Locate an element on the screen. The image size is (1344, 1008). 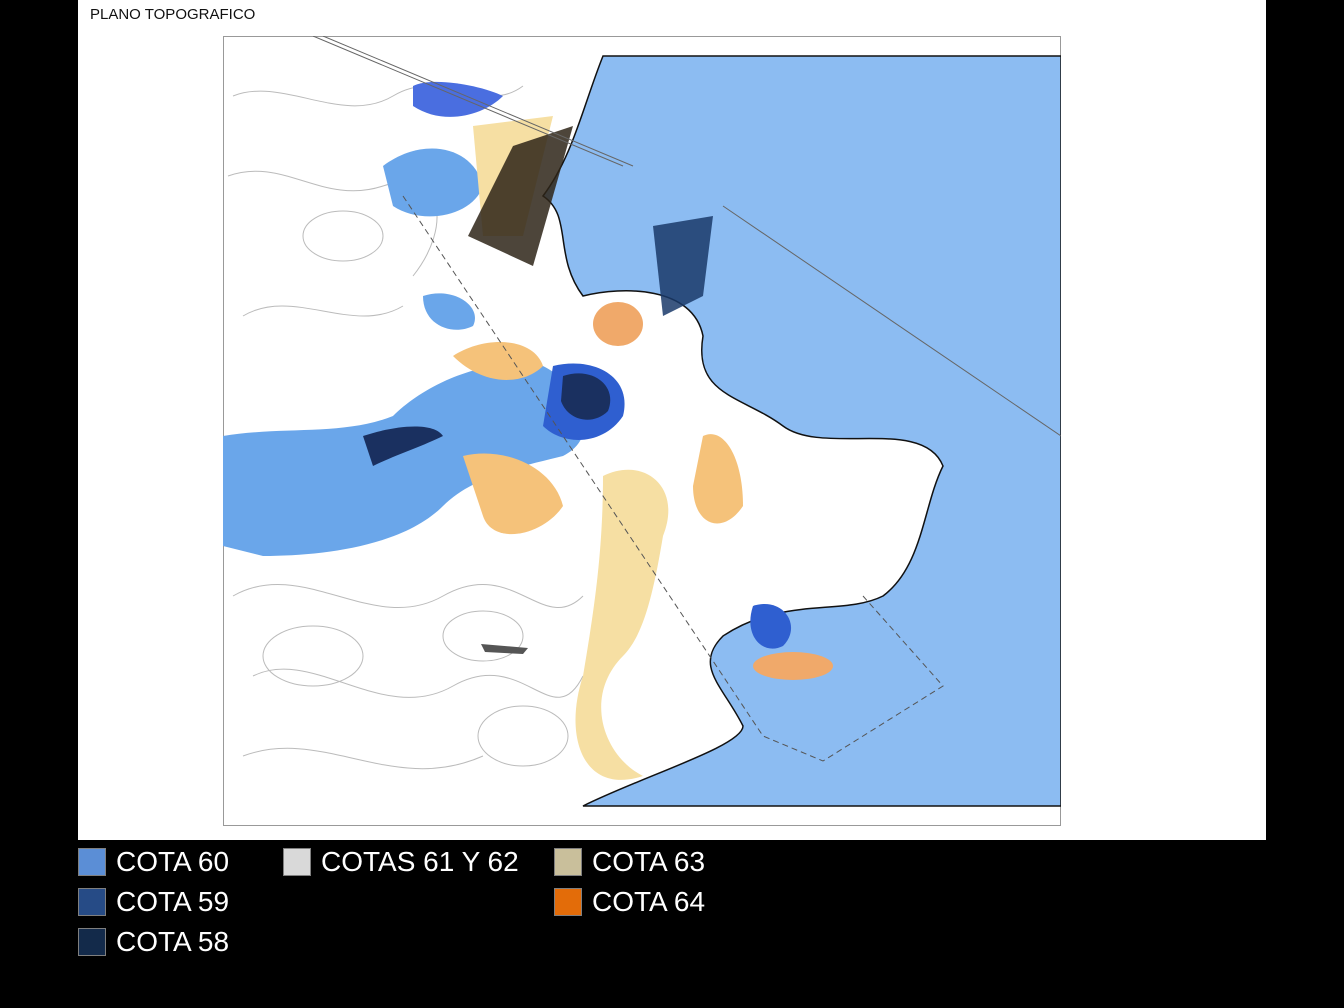
legend-label: COTA 64 is located at coordinates (649, 901).